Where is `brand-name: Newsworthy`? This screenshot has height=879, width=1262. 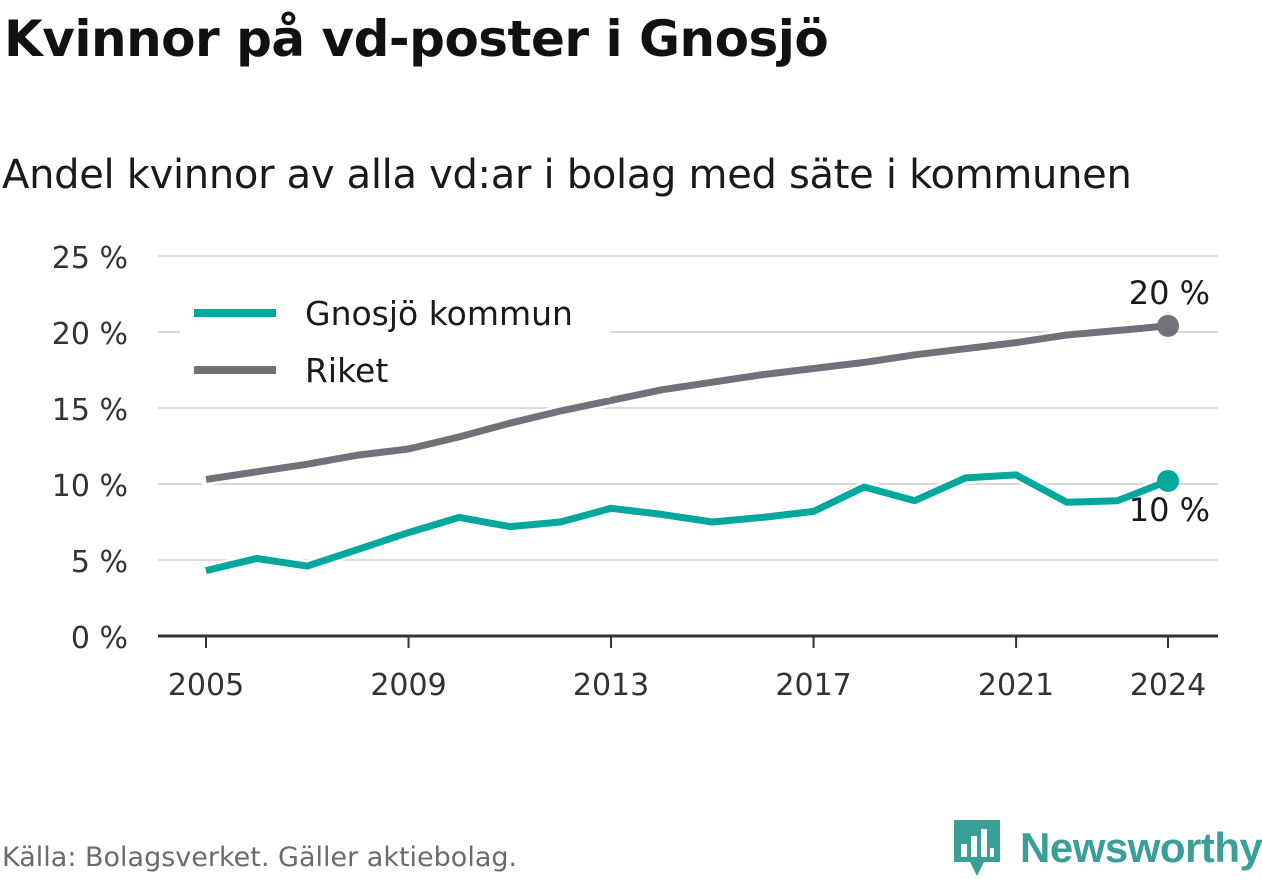
brand-name: Newsworthy is located at coordinates (1141, 847).